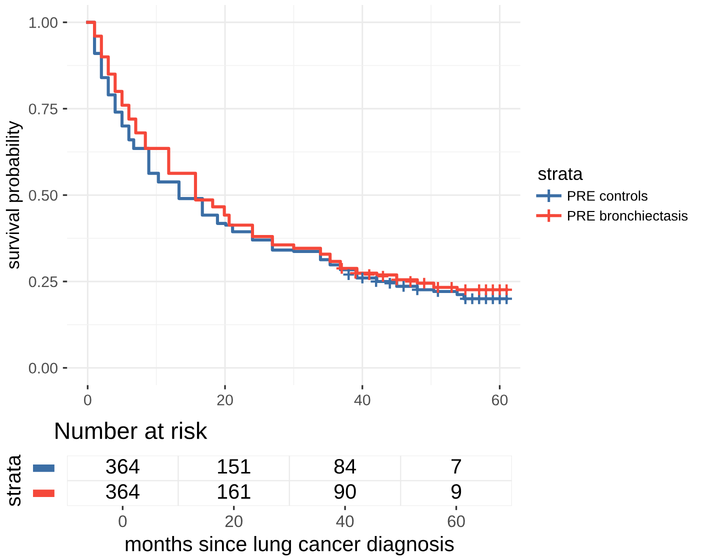  I want to click on x-axis-title: months since lung cancer diagnosis, so click(290, 546).